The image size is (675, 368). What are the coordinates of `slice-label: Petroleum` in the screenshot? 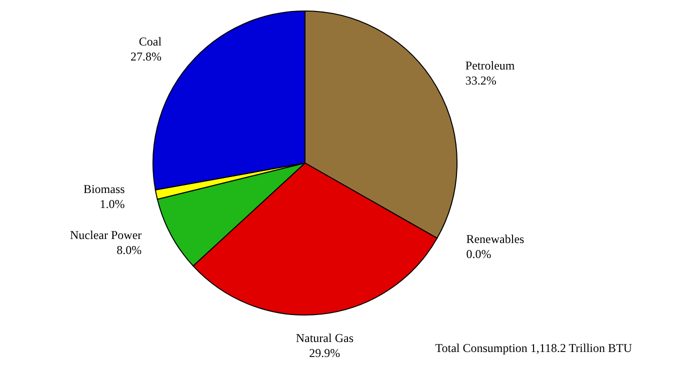 It's located at (490, 65).